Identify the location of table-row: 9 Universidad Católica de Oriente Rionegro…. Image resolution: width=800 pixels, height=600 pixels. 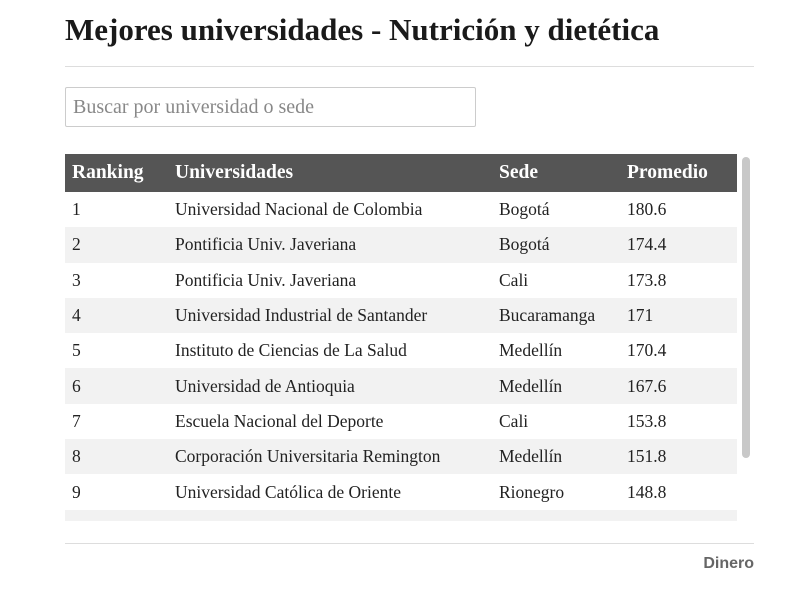
(401, 491).